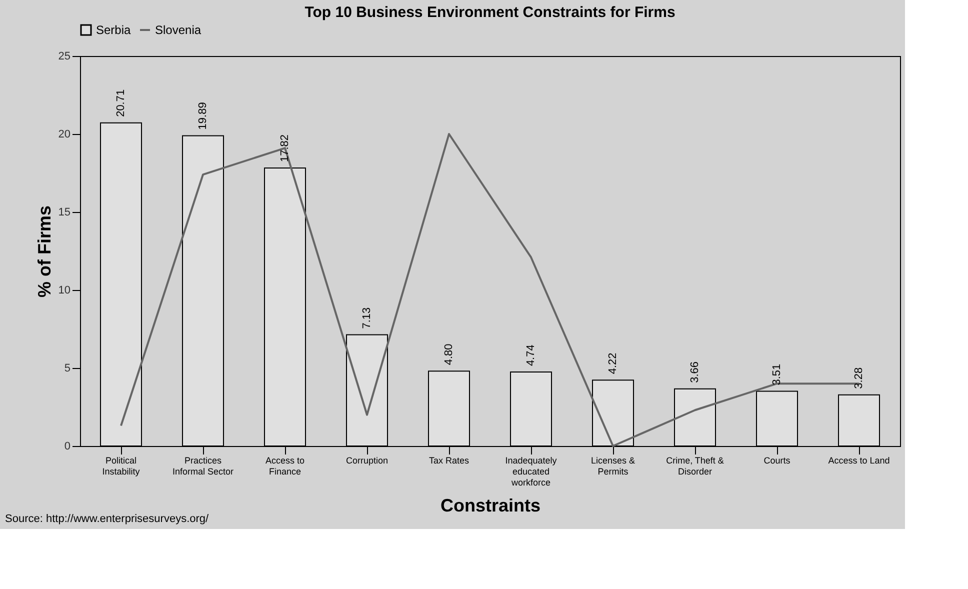 This screenshot has width=968, height=589. I want to click on data-label: 17.82, so click(285, 148).